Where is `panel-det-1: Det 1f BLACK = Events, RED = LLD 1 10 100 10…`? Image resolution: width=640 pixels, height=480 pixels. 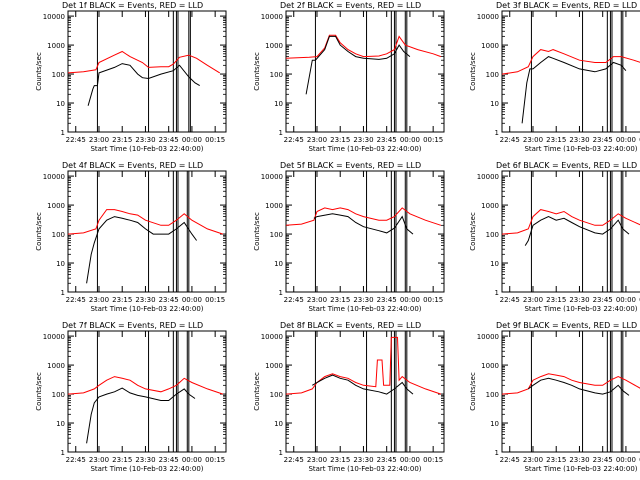
panel-det-1: Det 1f BLACK = Events, RED = LLD 1 10 100 10… is located at coordinates (131, 77).